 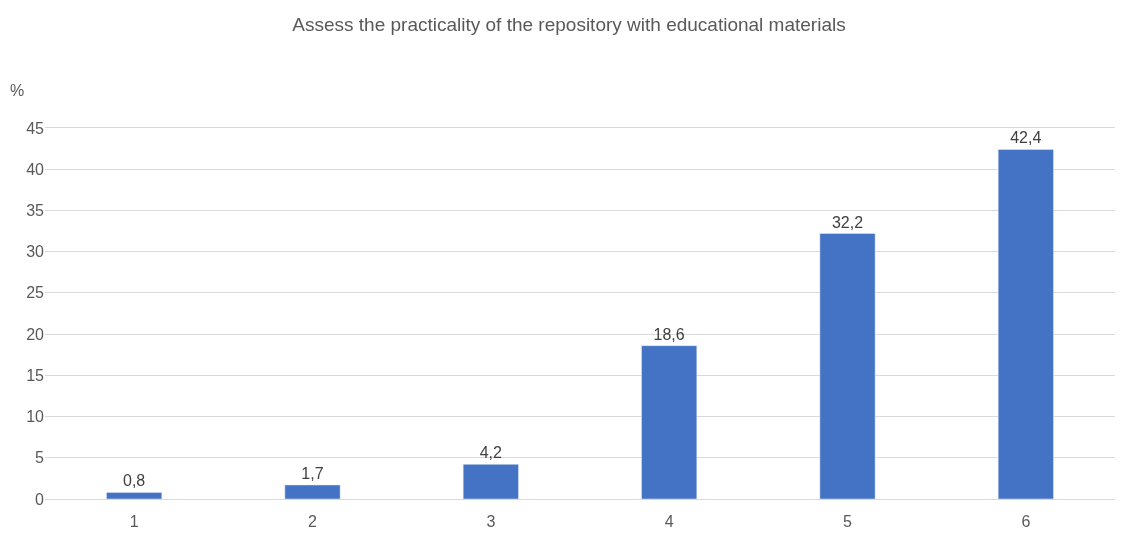 What do you see at coordinates (35, 169) in the screenshot?
I see `y-tick-label: 40` at bounding box center [35, 169].